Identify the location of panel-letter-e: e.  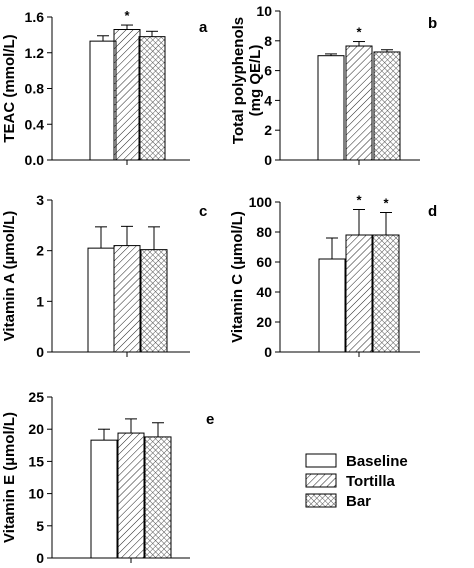
(210, 419).